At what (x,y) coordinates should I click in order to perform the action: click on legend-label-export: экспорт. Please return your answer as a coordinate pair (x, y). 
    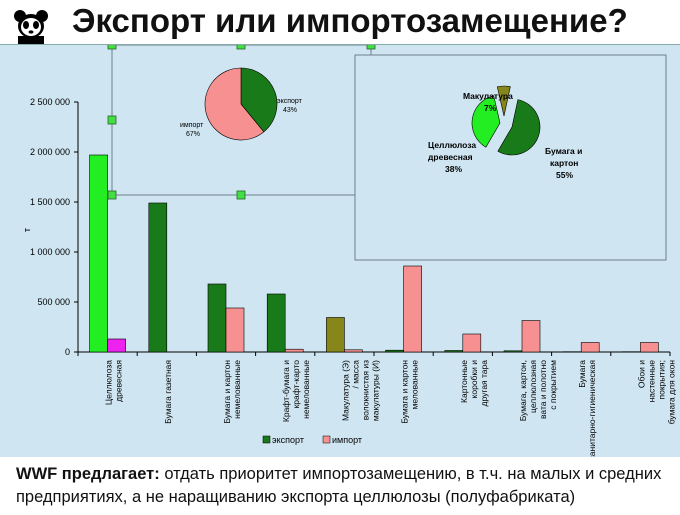
    Looking at the image, I should click on (288, 440).